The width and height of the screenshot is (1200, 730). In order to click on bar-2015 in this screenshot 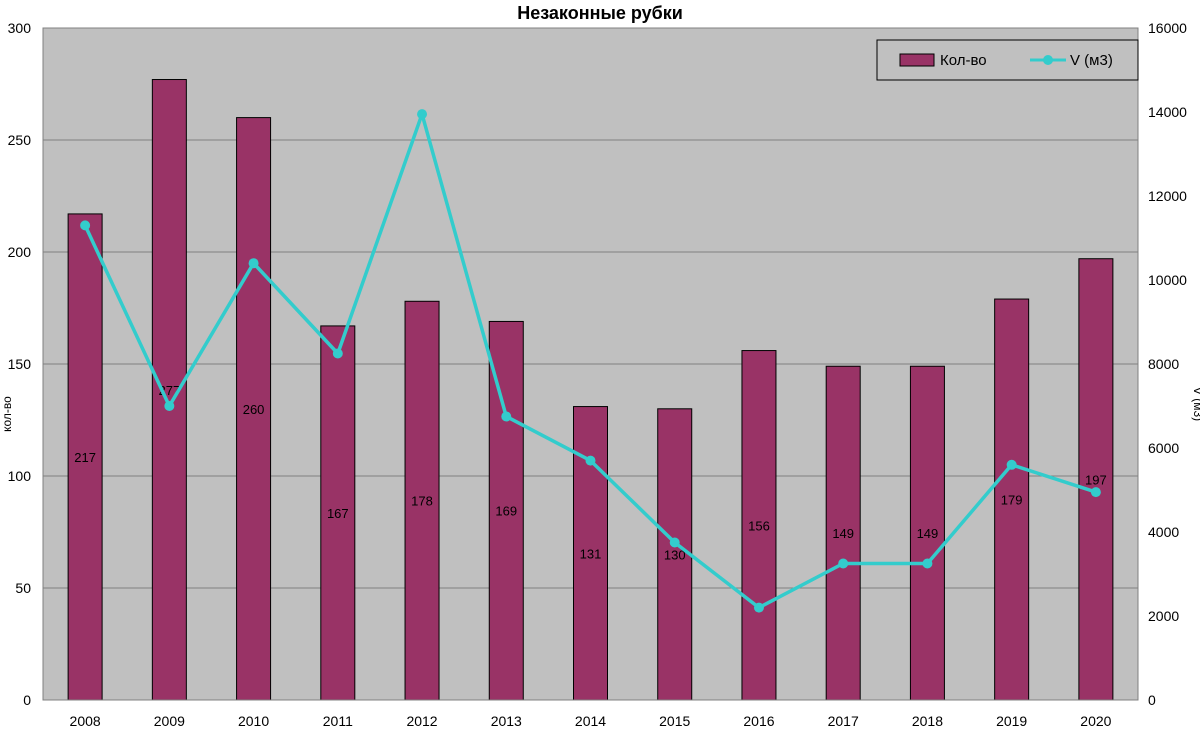, I will do `click(675, 554)`.